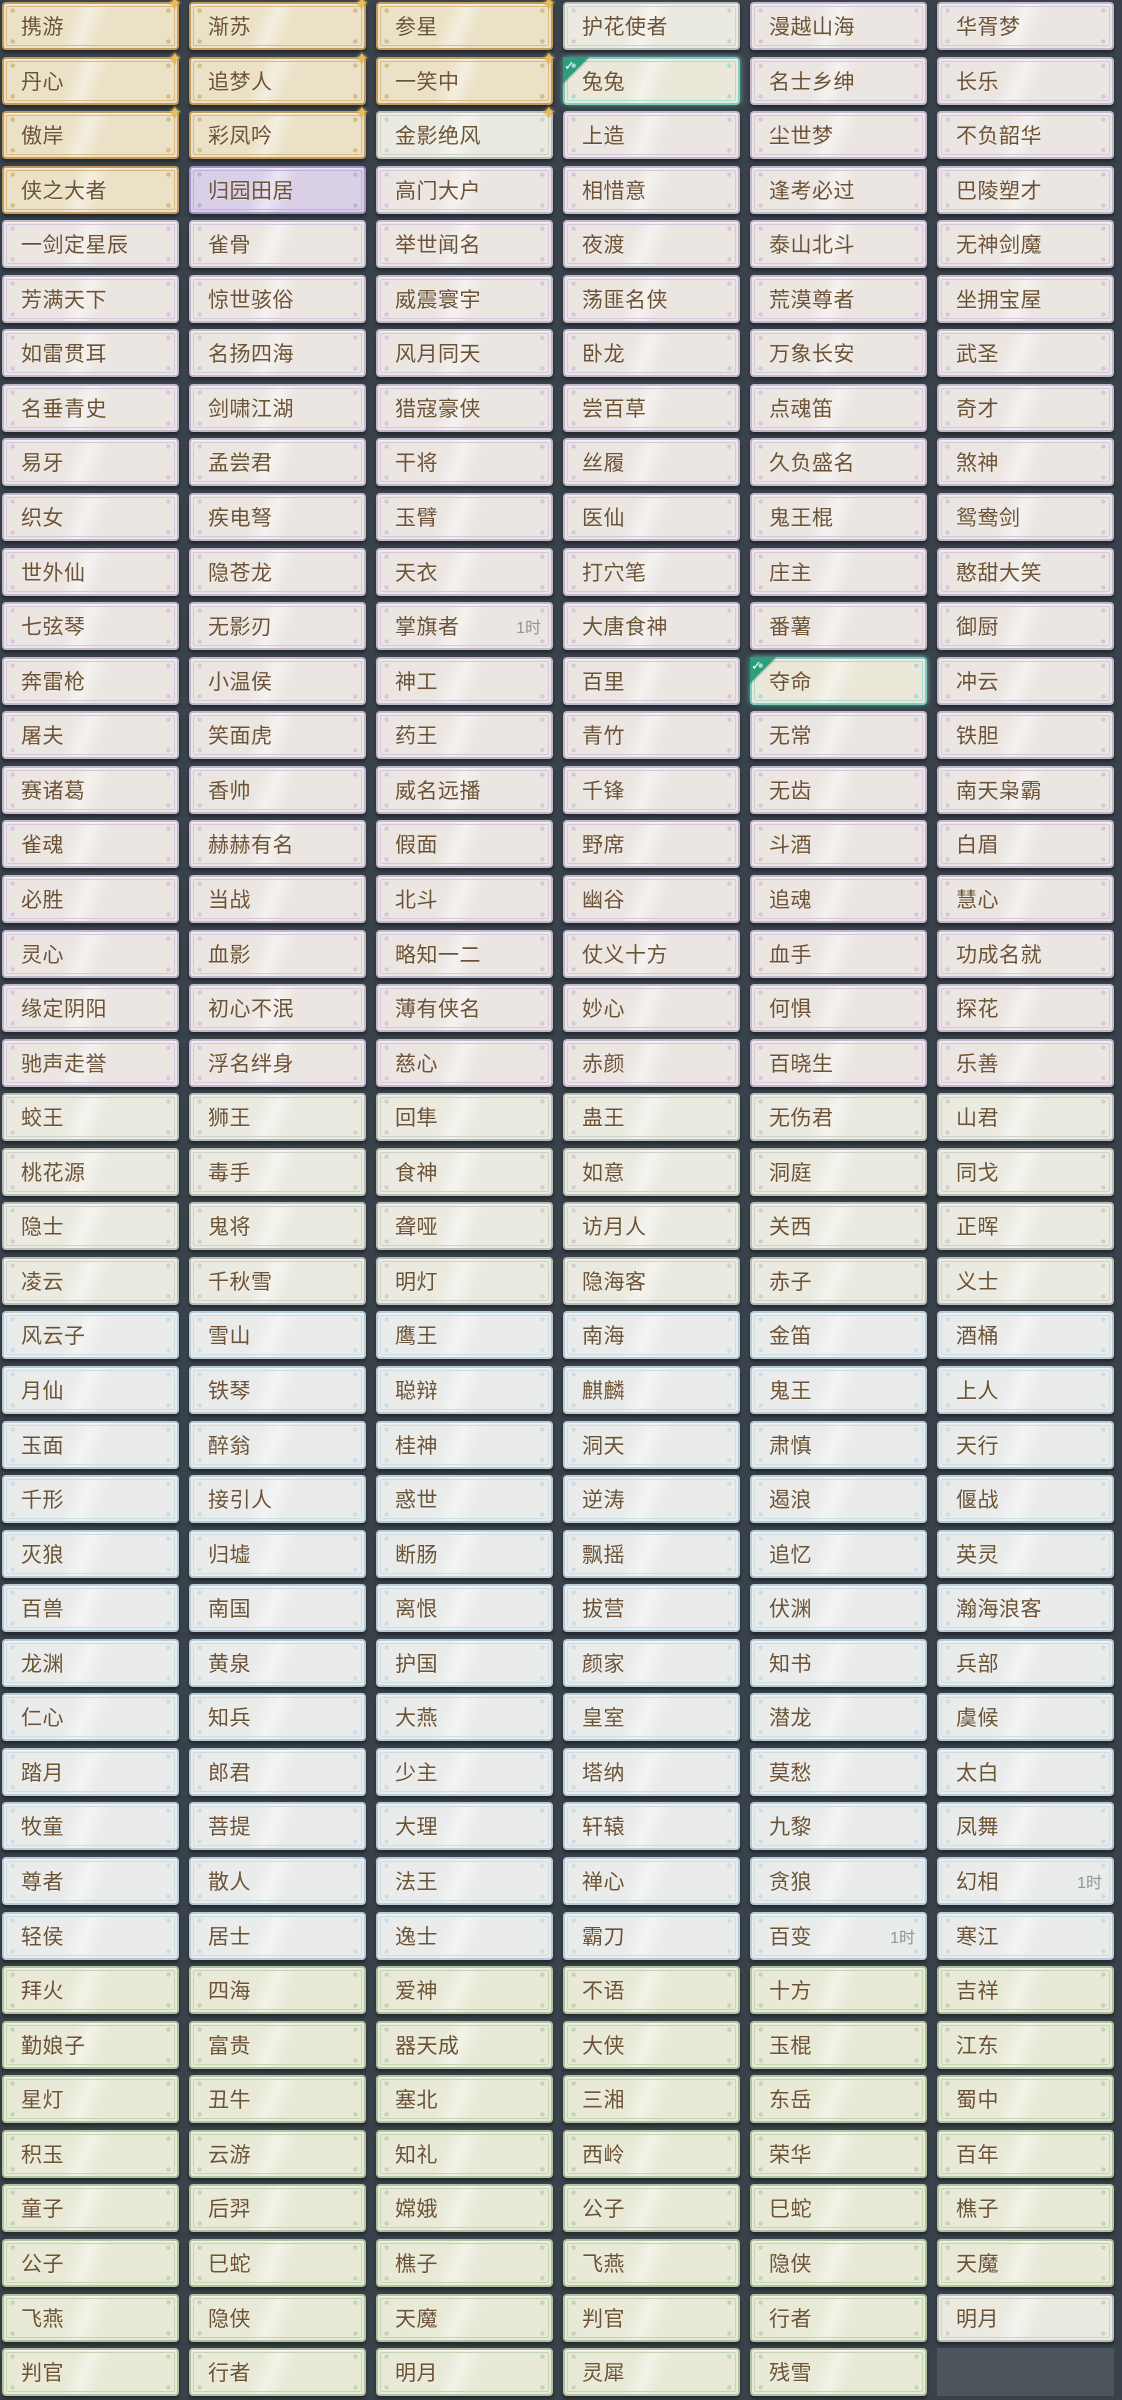  What do you see at coordinates (1025, 462) in the screenshot?
I see `title-button: 煞神` at bounding box center [1025, 462].